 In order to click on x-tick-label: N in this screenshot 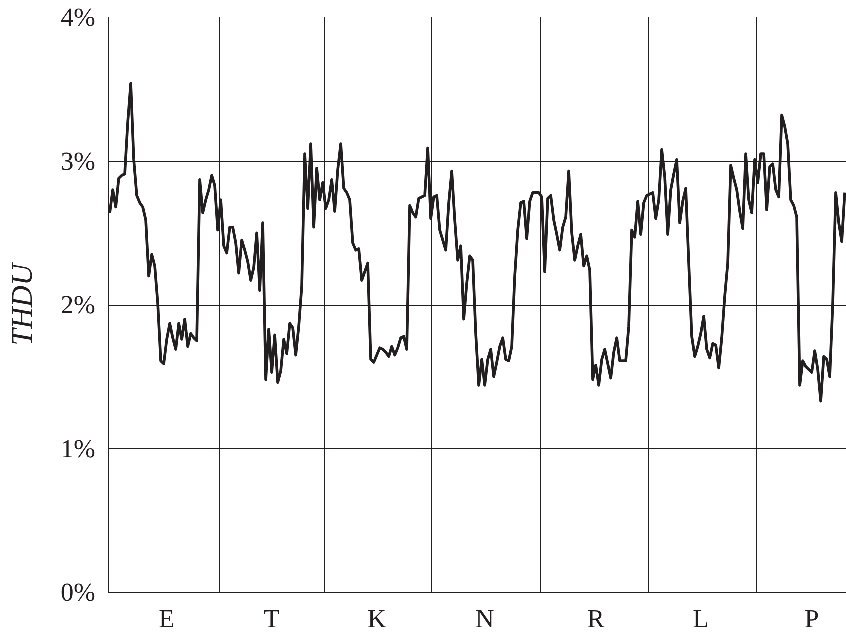, I will do `click(485, 619)`.